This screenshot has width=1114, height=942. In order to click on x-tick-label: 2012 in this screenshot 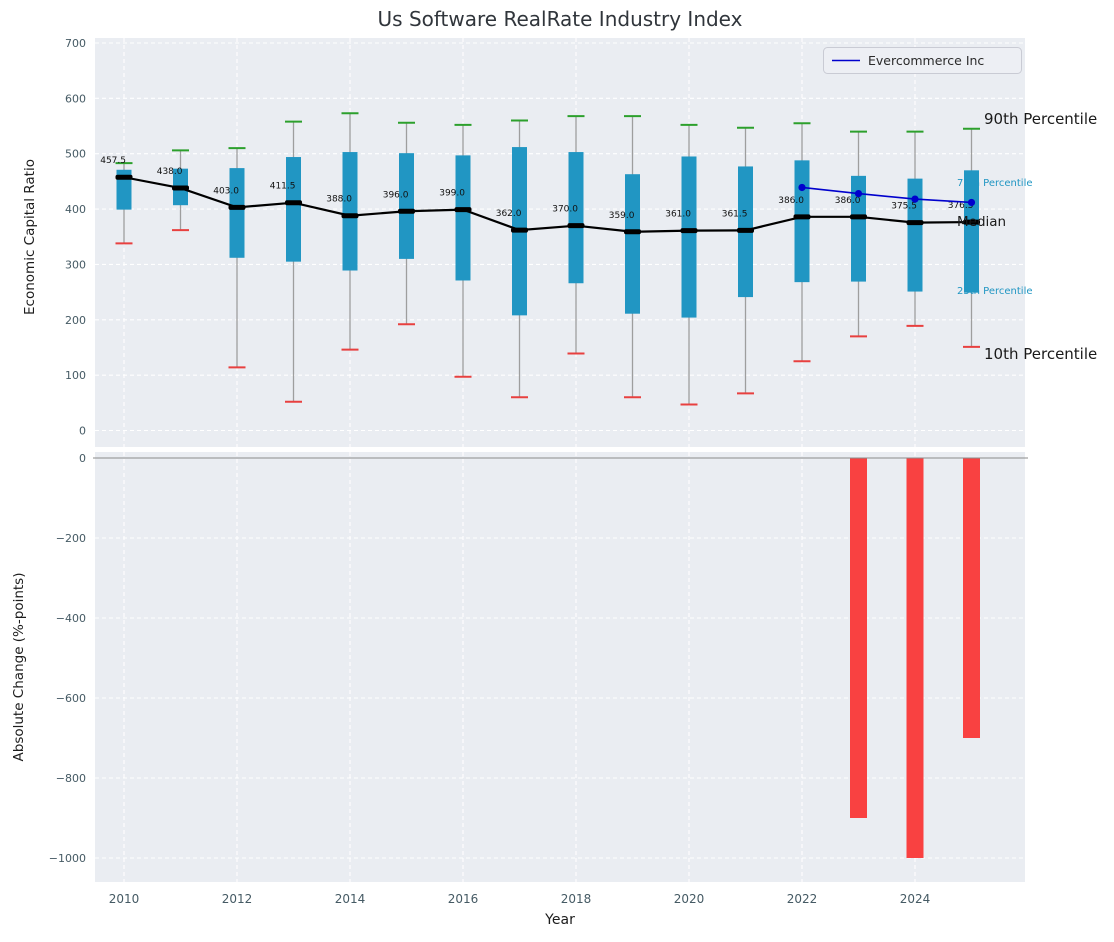, I will do `click(237, 899)`.